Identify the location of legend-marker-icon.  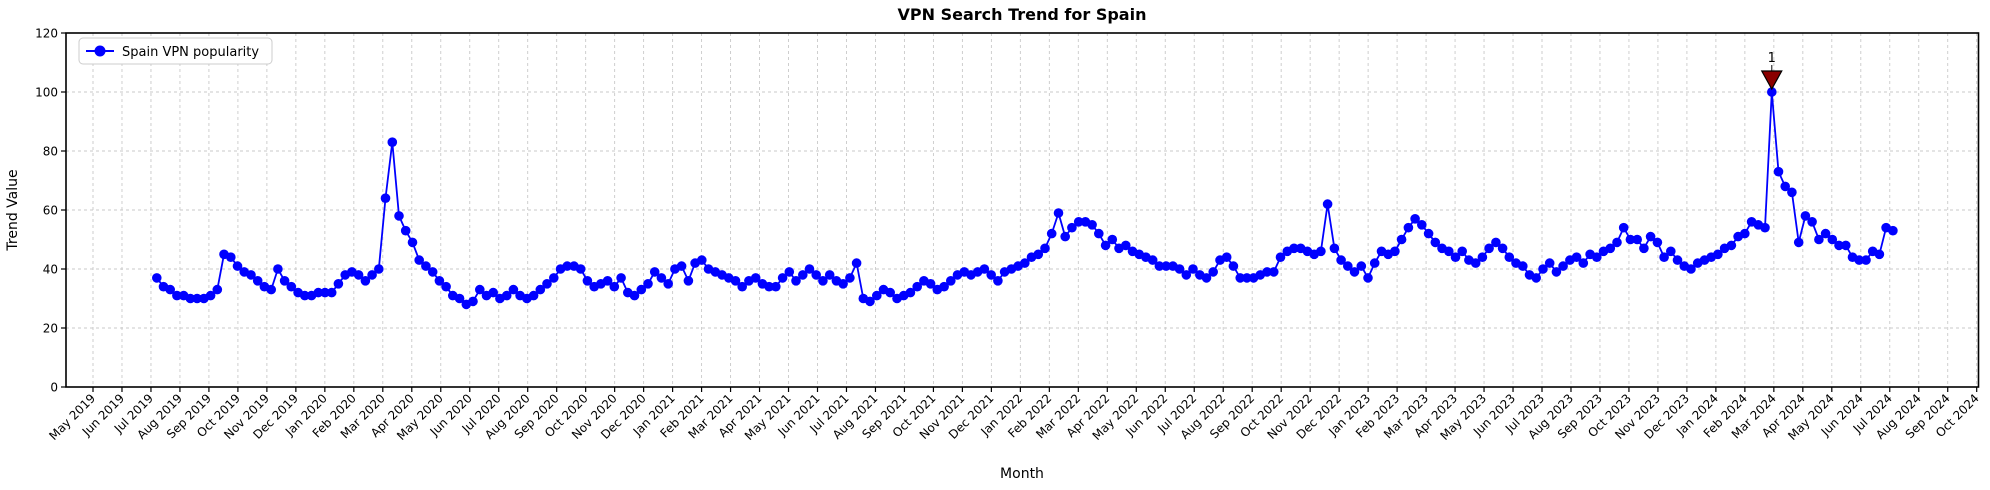
(100, 51).